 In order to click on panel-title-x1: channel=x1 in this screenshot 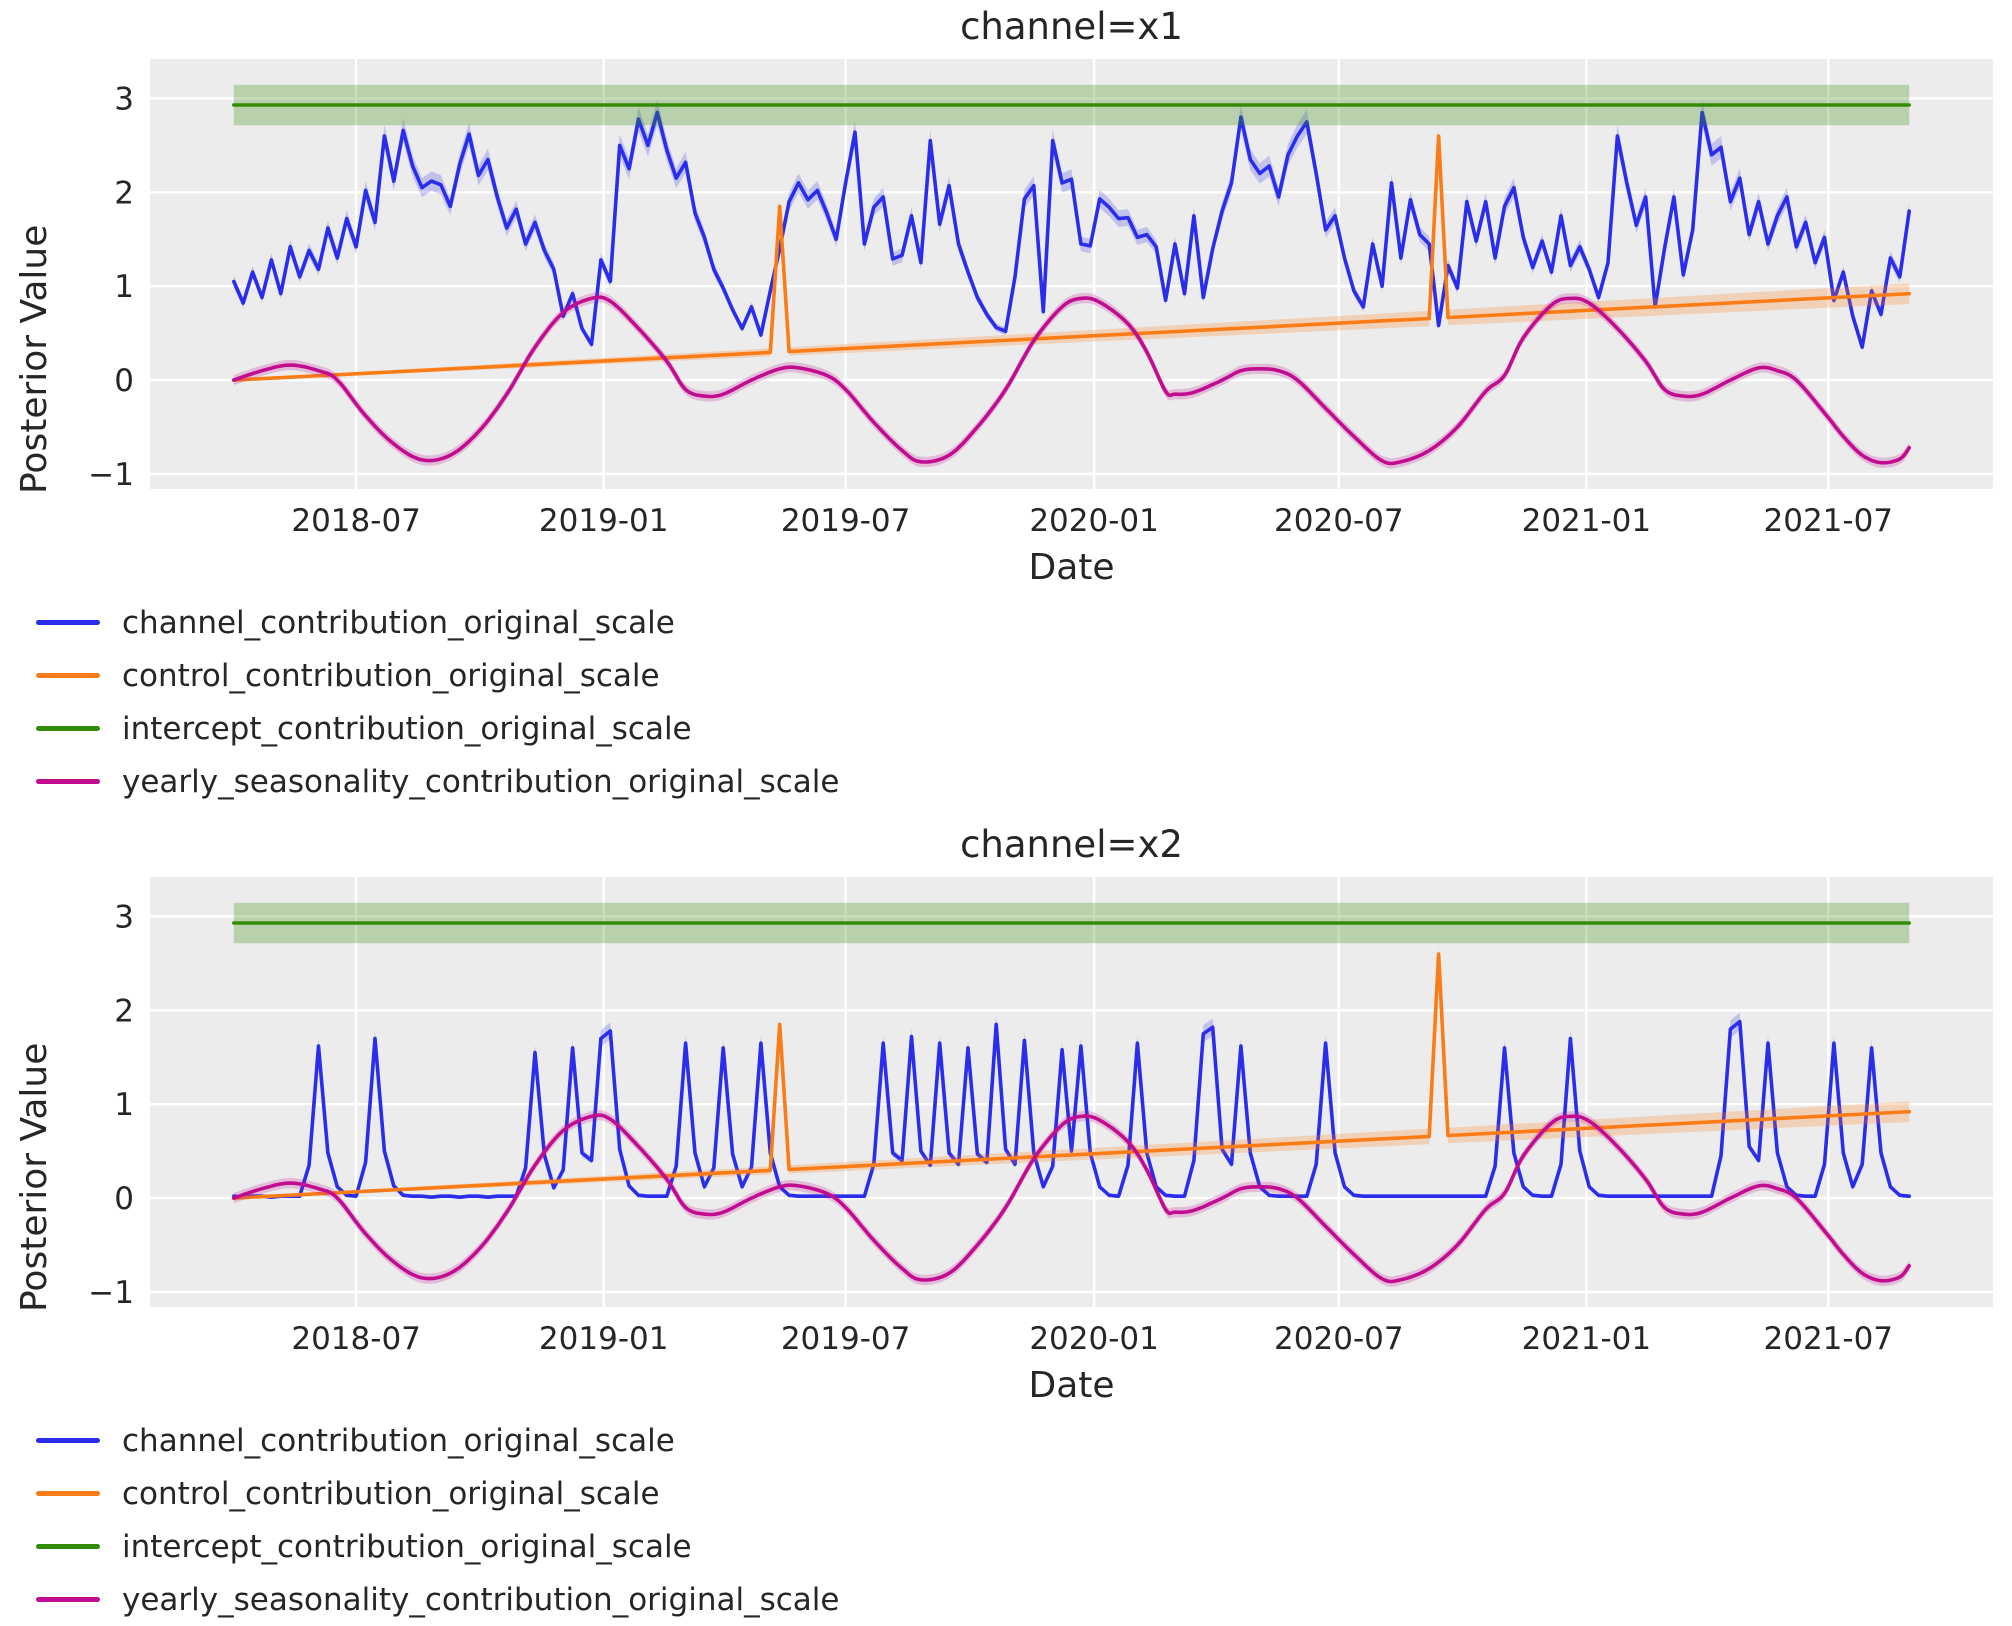, I will do `click(1071, 26)`.